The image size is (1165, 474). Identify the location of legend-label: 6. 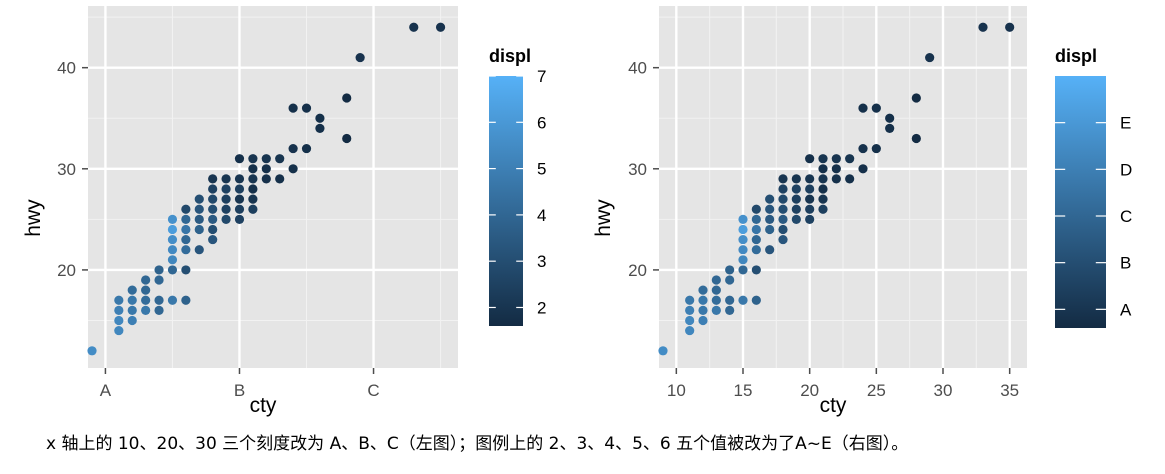
(541, 122).